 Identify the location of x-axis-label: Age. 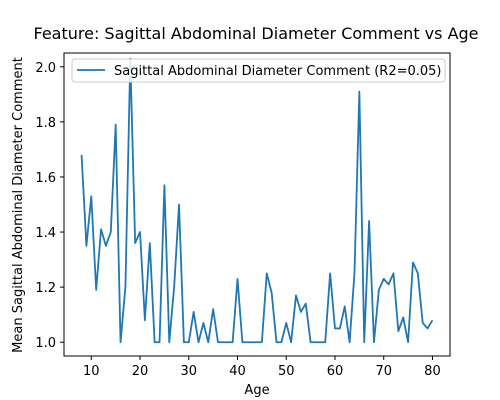
(256, 390).